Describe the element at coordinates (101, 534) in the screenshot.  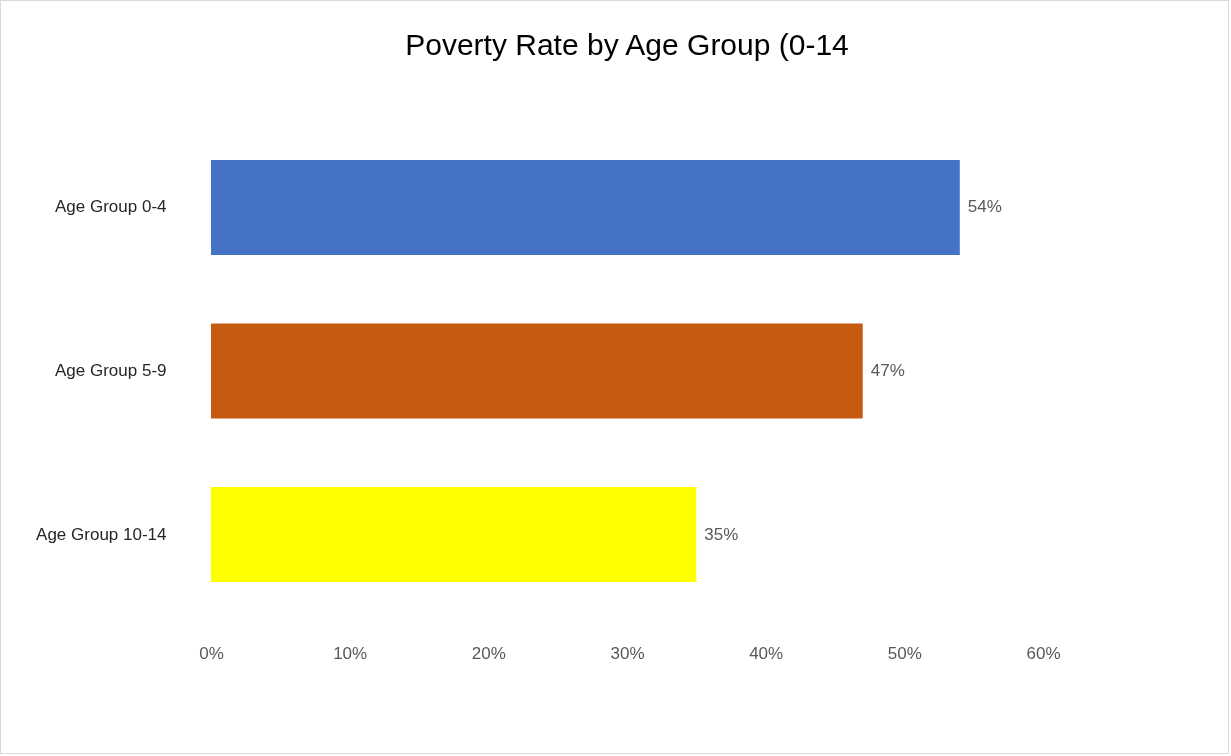
I see `y-tick-label: Age Group 10-14` at that location.